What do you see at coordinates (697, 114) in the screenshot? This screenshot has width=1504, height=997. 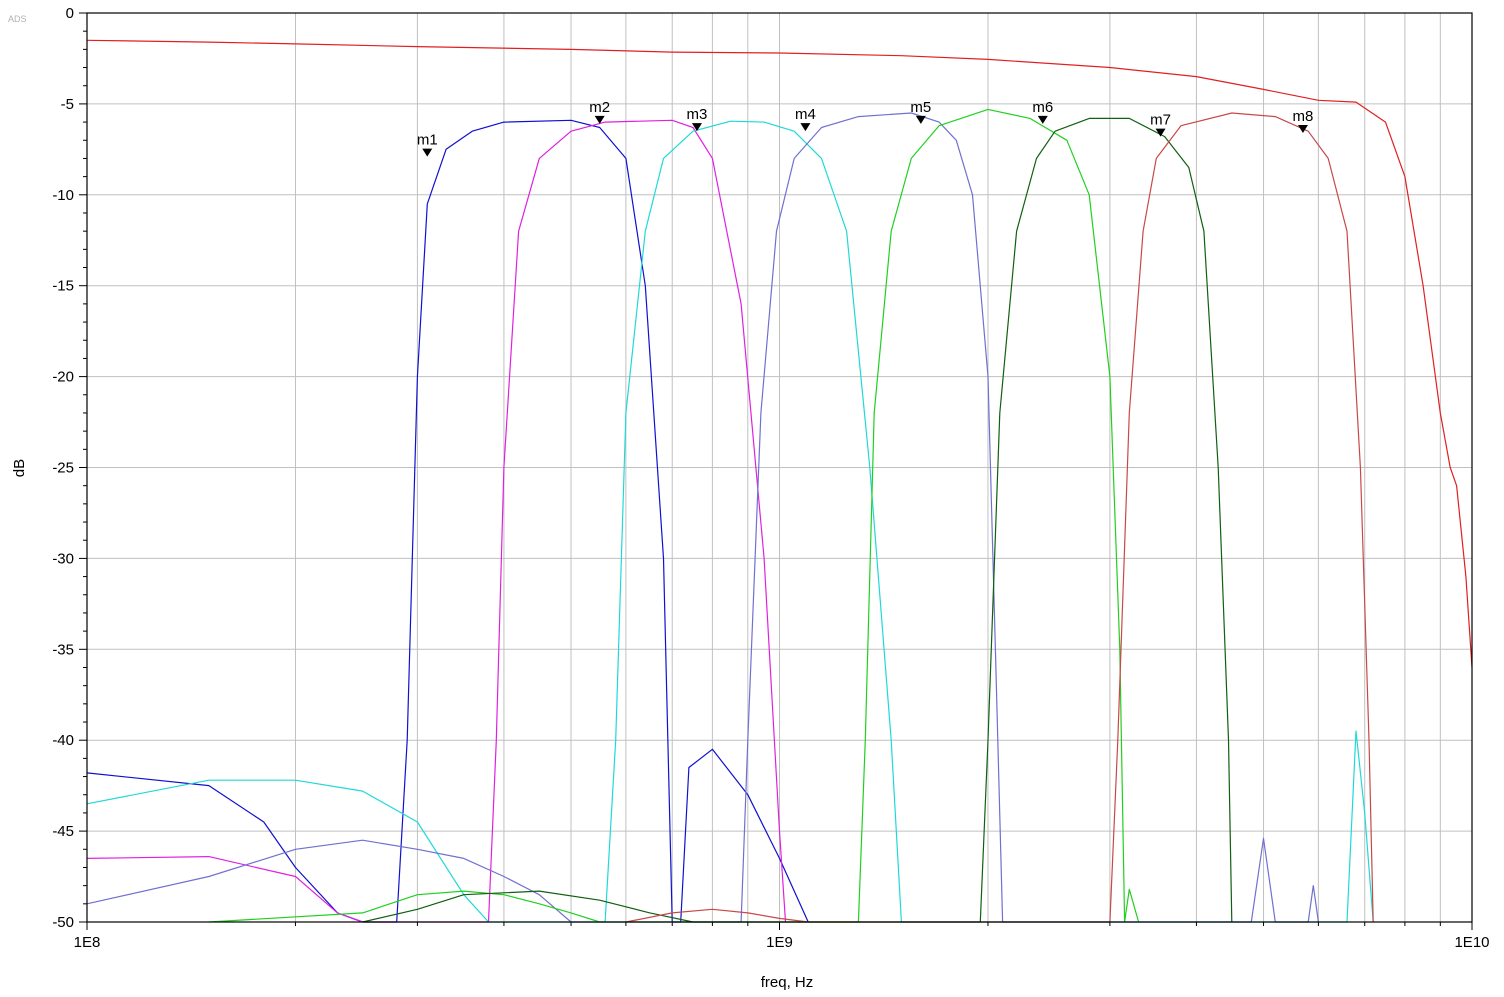 I see `marker-label-m3: m3` at bounding box center [697, 114].